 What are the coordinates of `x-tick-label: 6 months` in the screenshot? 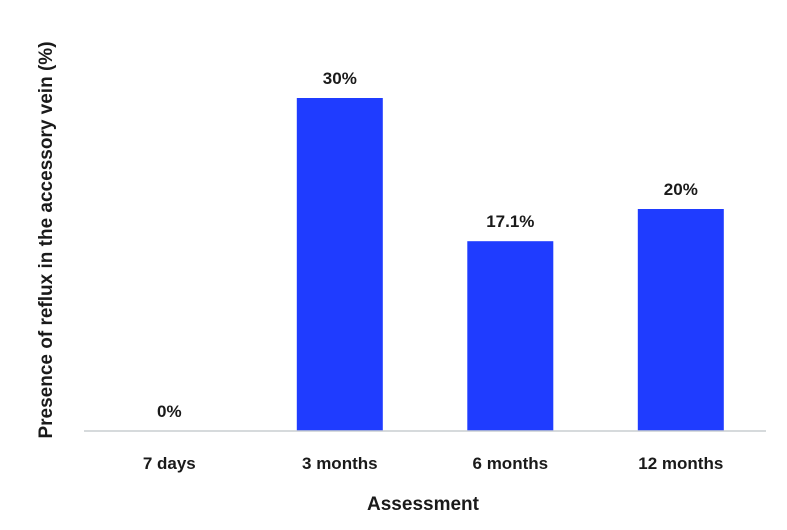 It's located at (511, 463).